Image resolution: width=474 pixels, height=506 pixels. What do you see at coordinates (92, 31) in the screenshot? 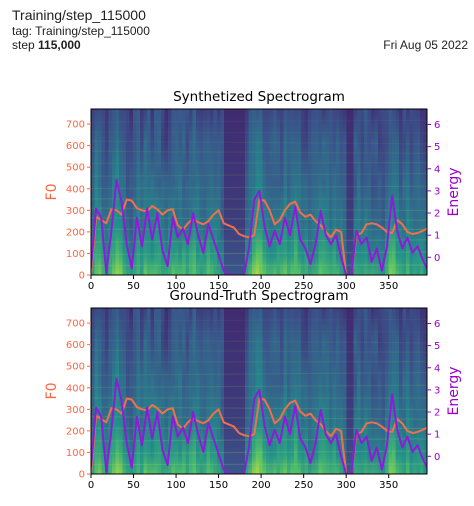
I see `tag-value: Training/step_115000` at bounding box center [92, 31].